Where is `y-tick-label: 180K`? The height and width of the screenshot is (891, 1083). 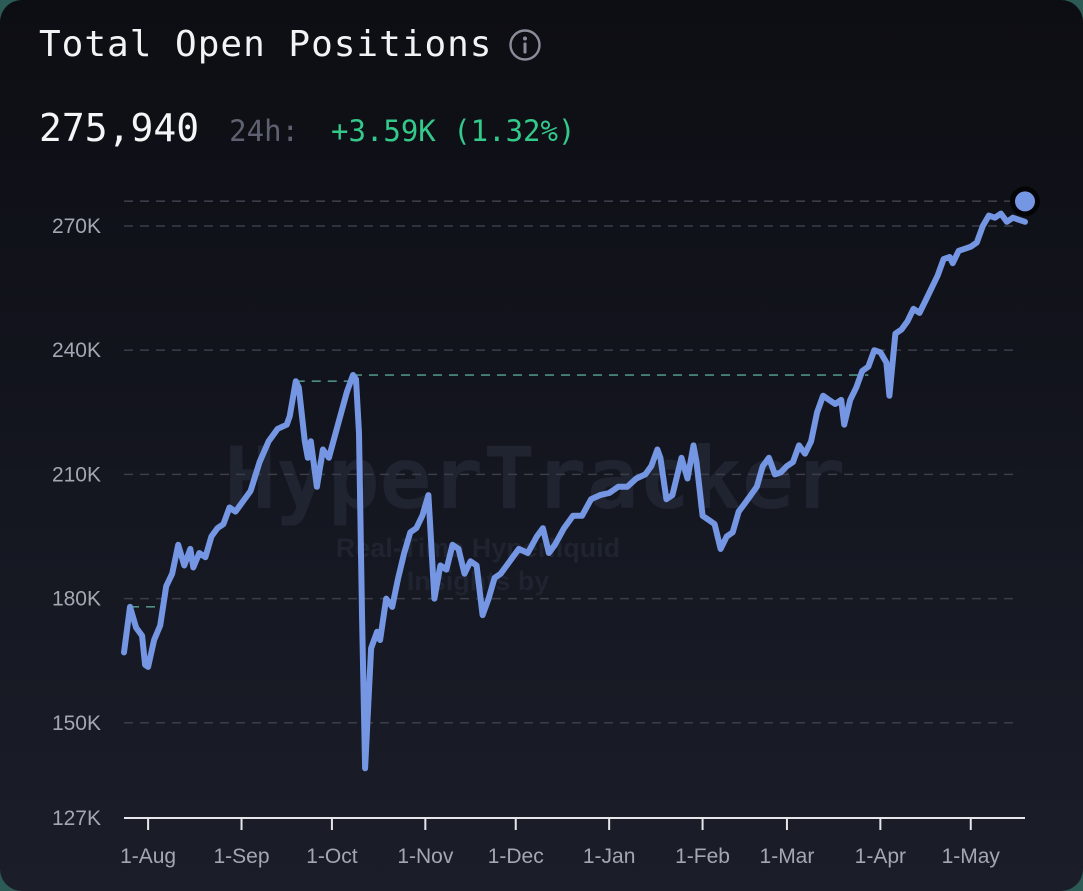 y-tick-label: 180K is located at coordinates (76, 599).